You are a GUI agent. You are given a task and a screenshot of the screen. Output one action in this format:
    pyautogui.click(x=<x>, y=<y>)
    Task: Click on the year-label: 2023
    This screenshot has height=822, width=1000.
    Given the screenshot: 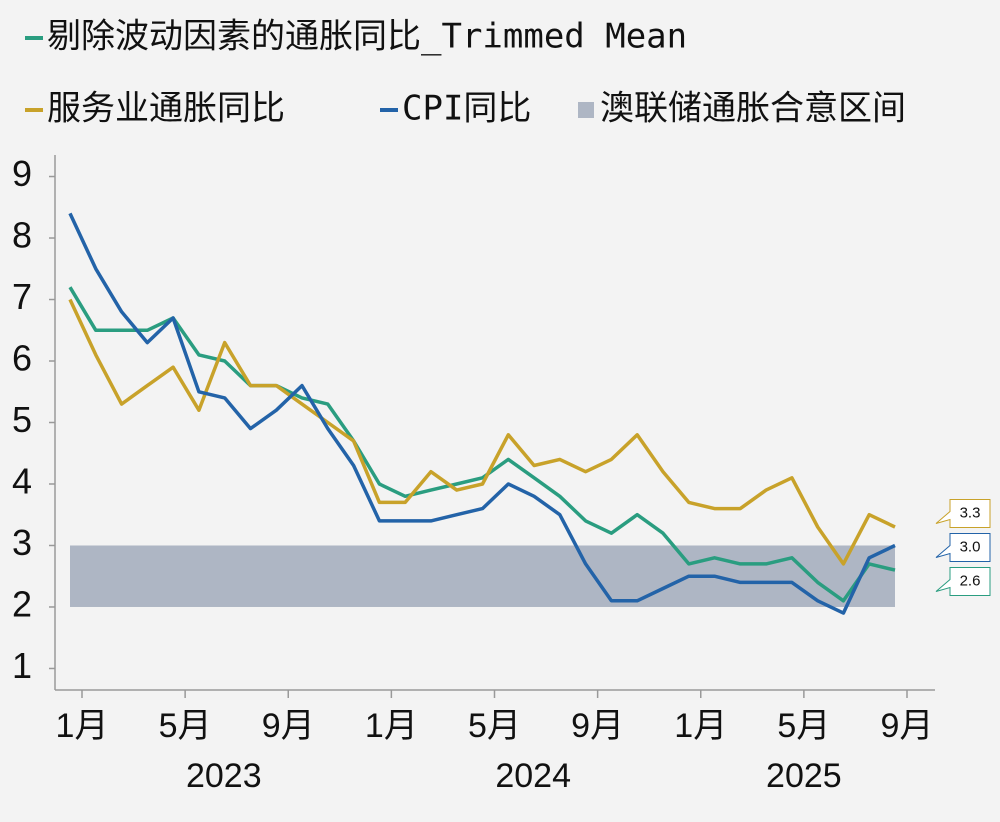 What is the action you would take?
    pyautogui.click(x=224, y=776)
    